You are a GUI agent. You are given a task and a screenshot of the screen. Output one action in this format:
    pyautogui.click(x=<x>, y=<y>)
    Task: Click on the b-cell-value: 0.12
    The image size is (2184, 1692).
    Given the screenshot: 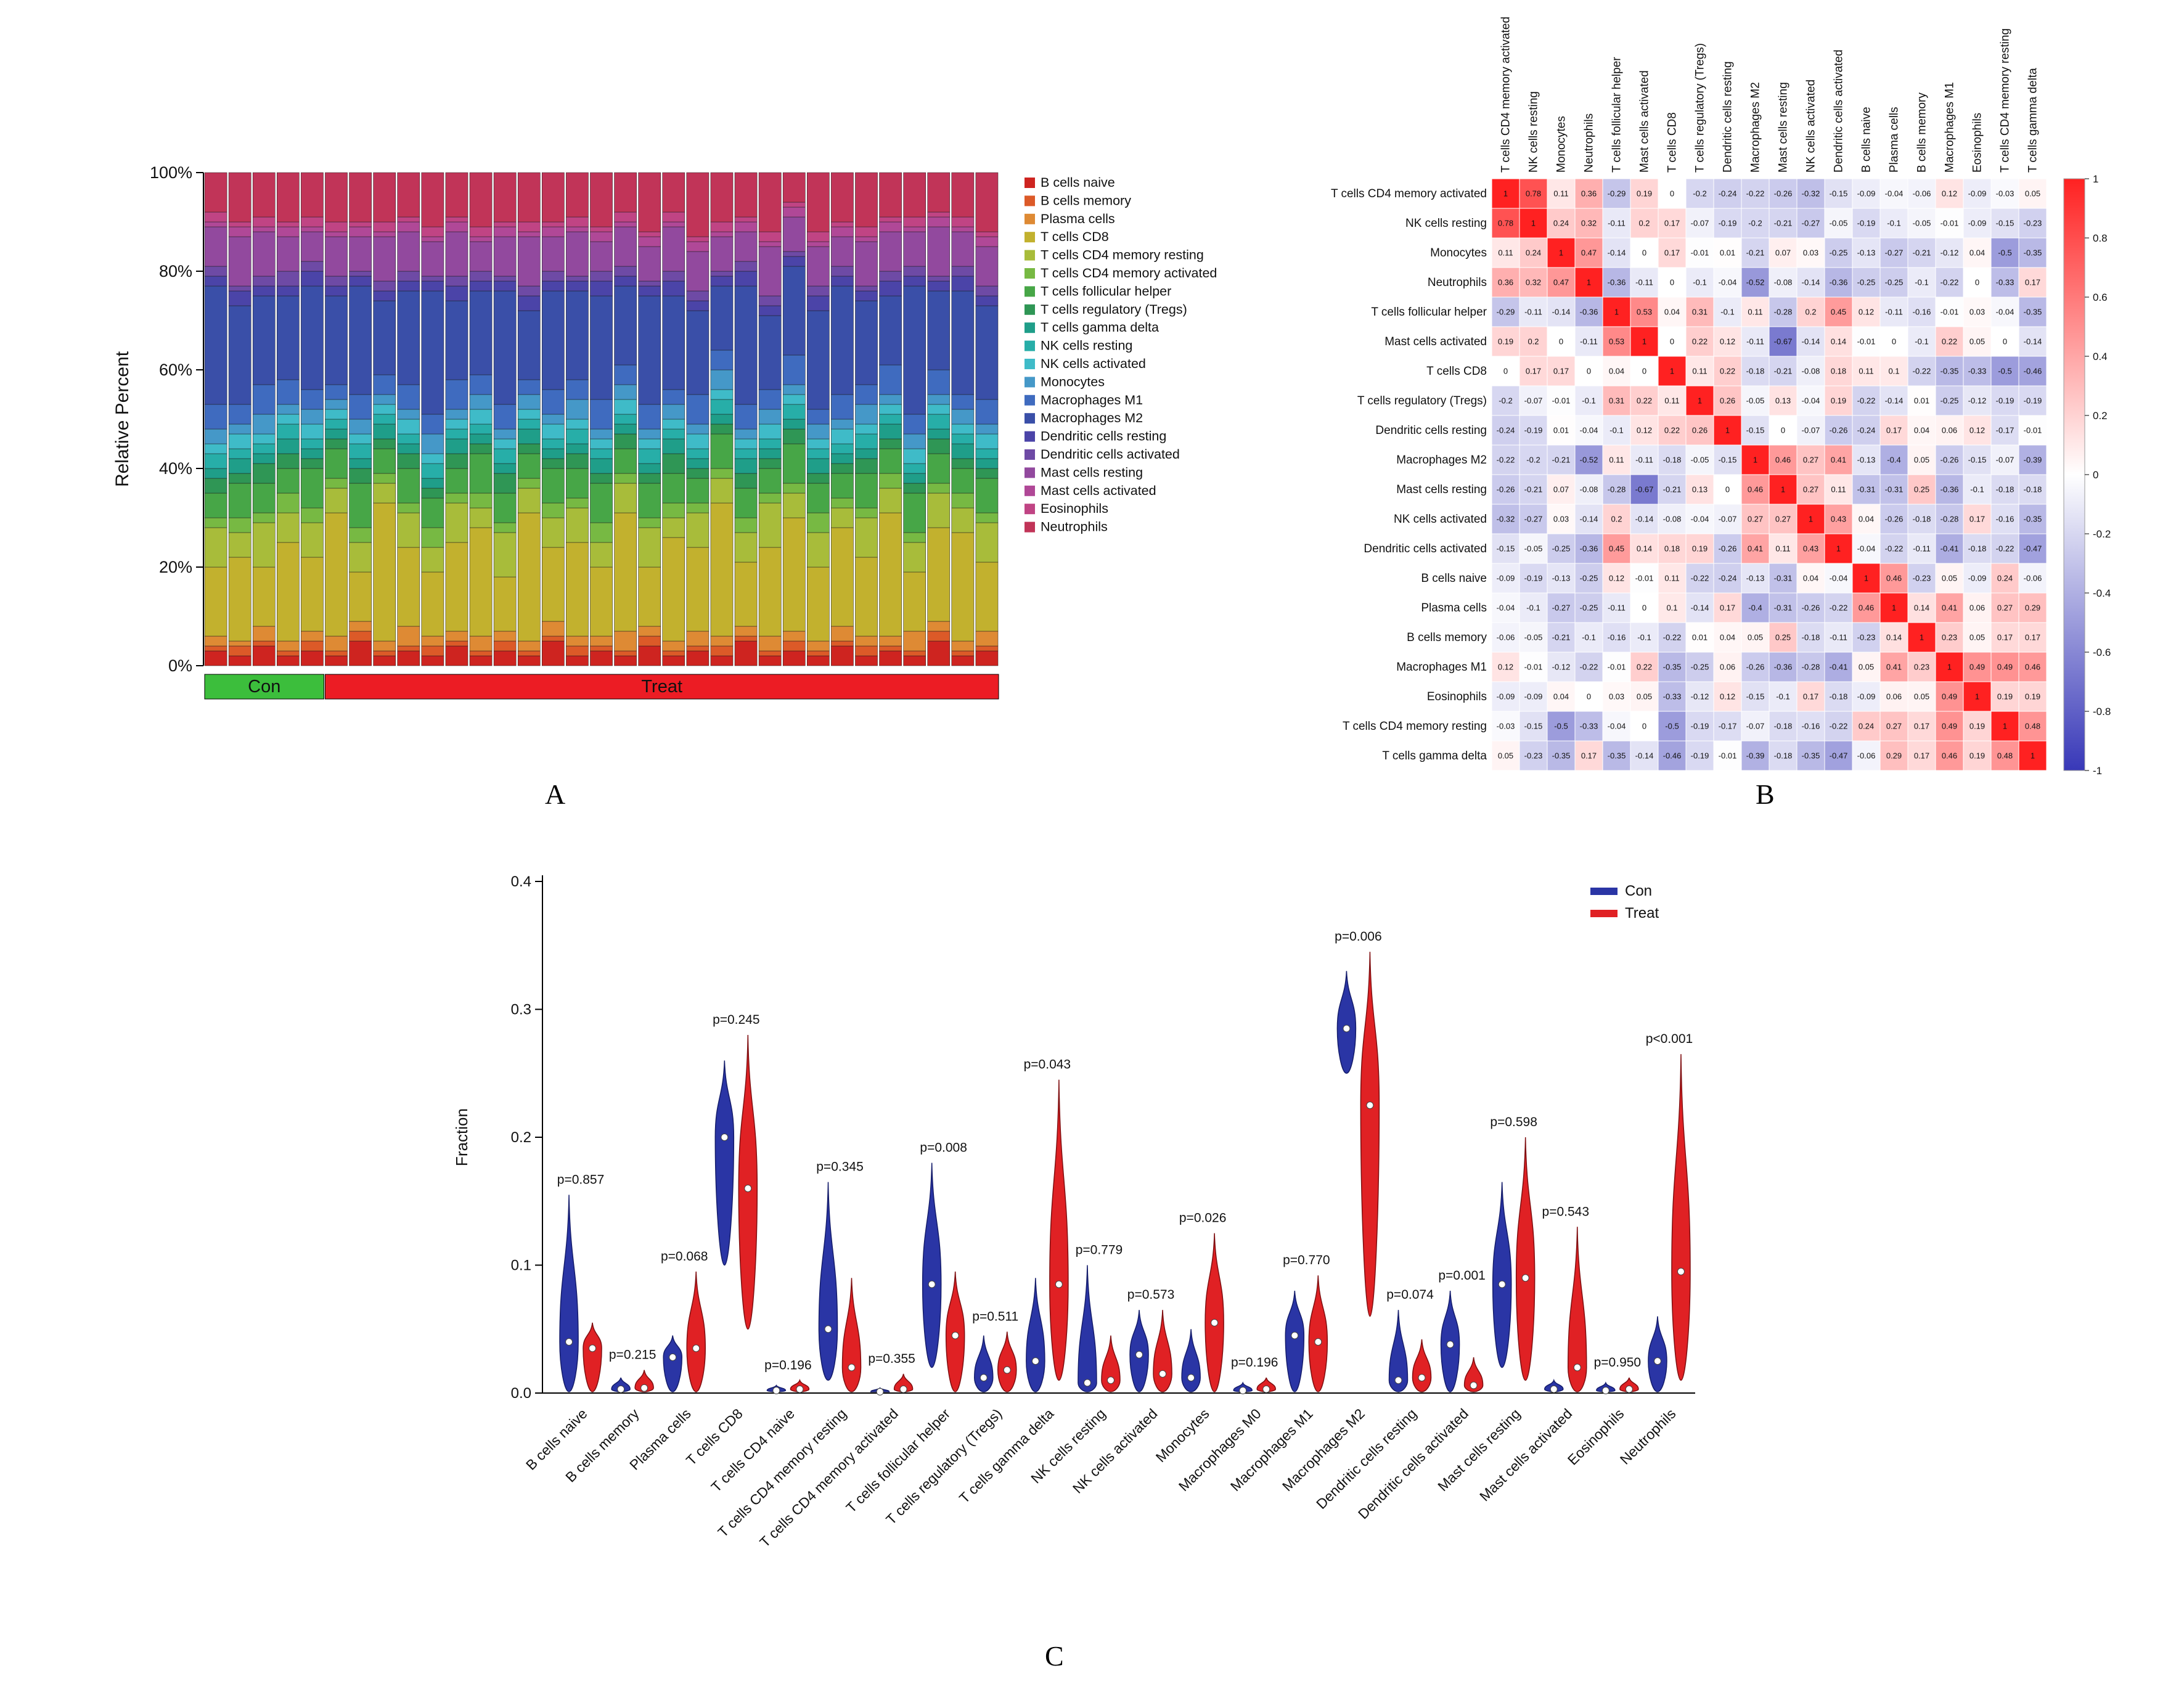 What is the action you would take?
    pyautogui.click(x=1950, y=193)
    